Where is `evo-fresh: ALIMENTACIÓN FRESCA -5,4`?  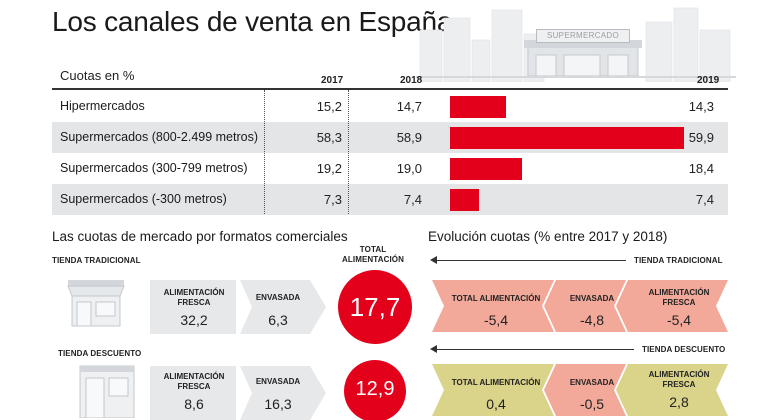 evo-fresh: ALIMENTACIÓN FRESCA -5,4 is located at coordinates (679, 308).